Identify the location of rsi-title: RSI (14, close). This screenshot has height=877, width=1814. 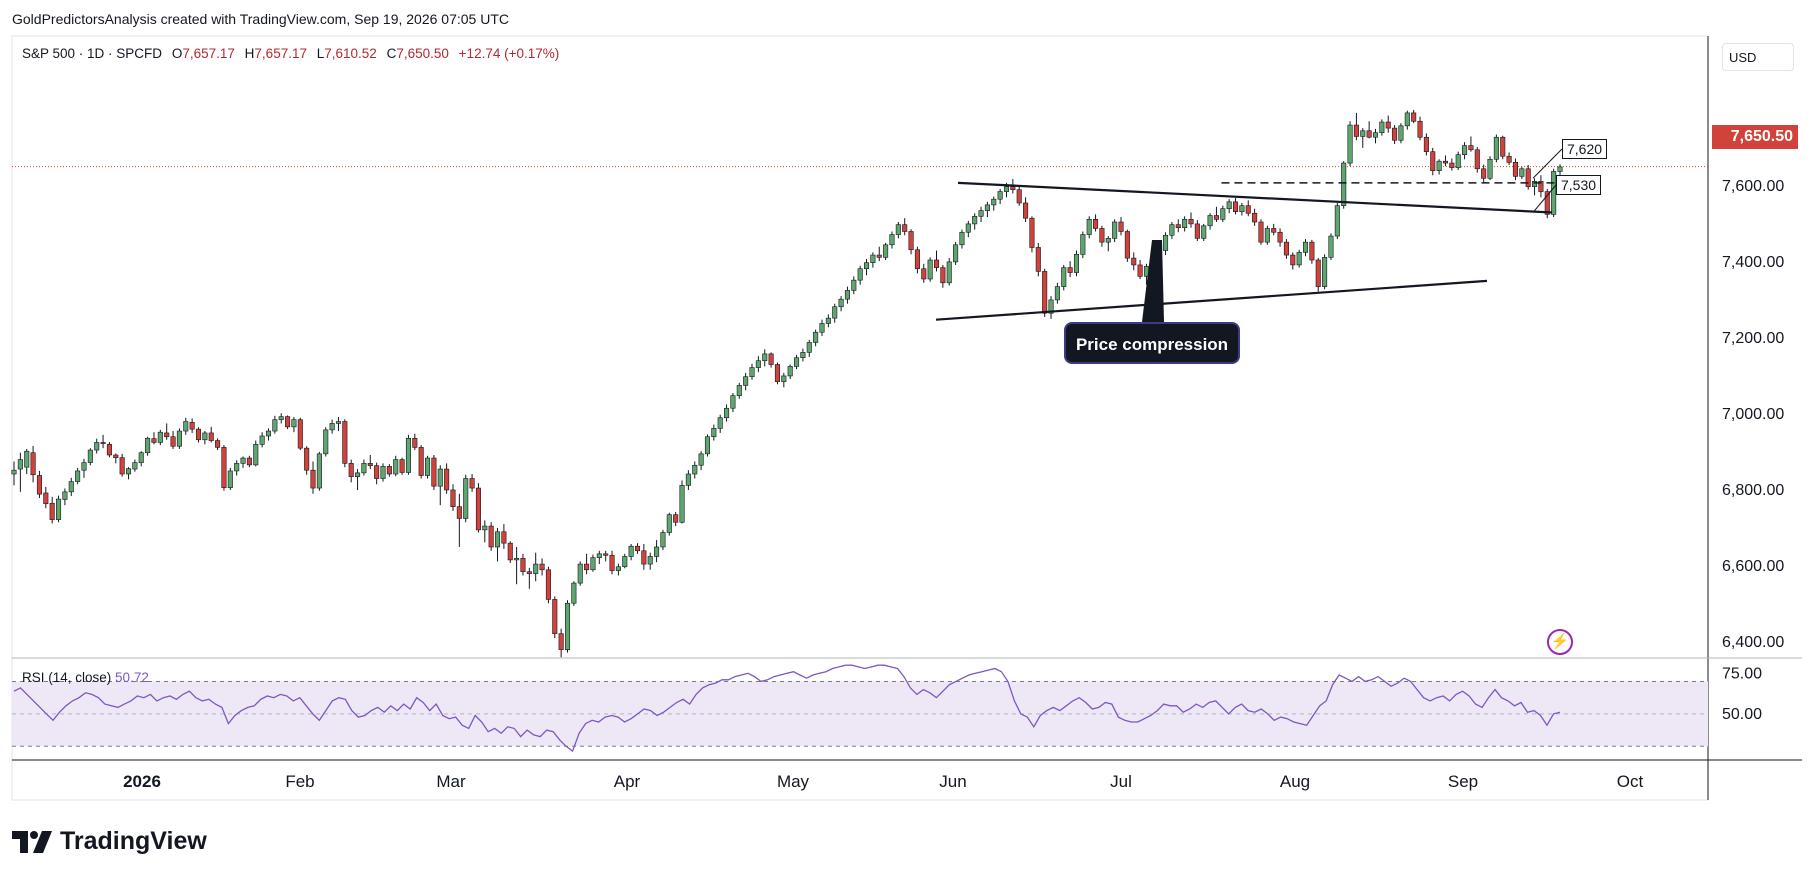
(67, 677).